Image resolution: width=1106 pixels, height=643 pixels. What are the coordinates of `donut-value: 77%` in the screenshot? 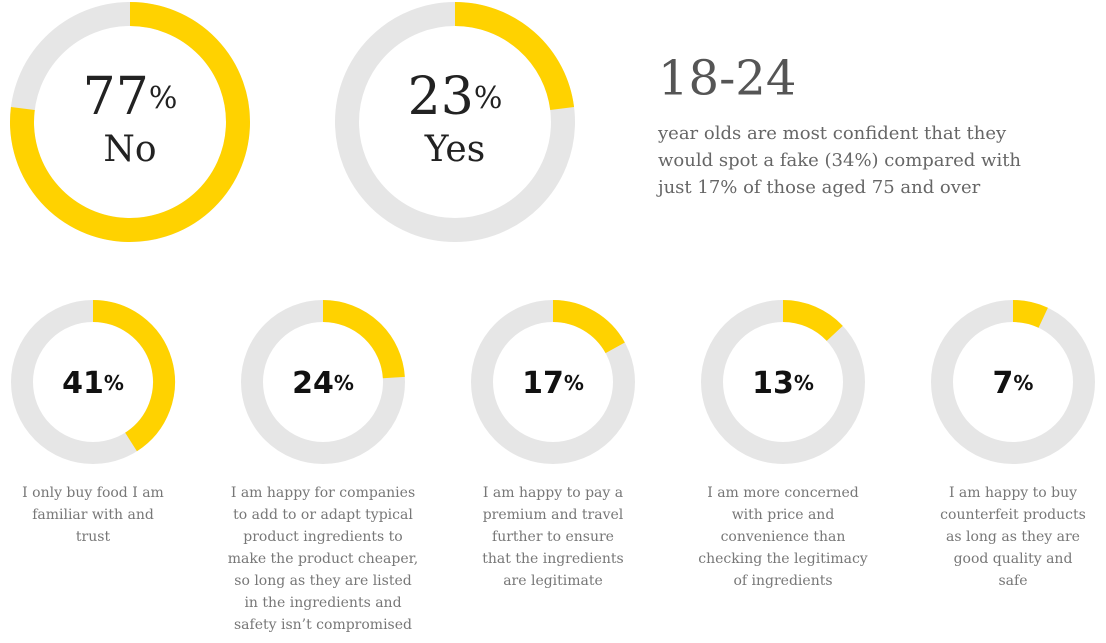 It's located at (130, 97).